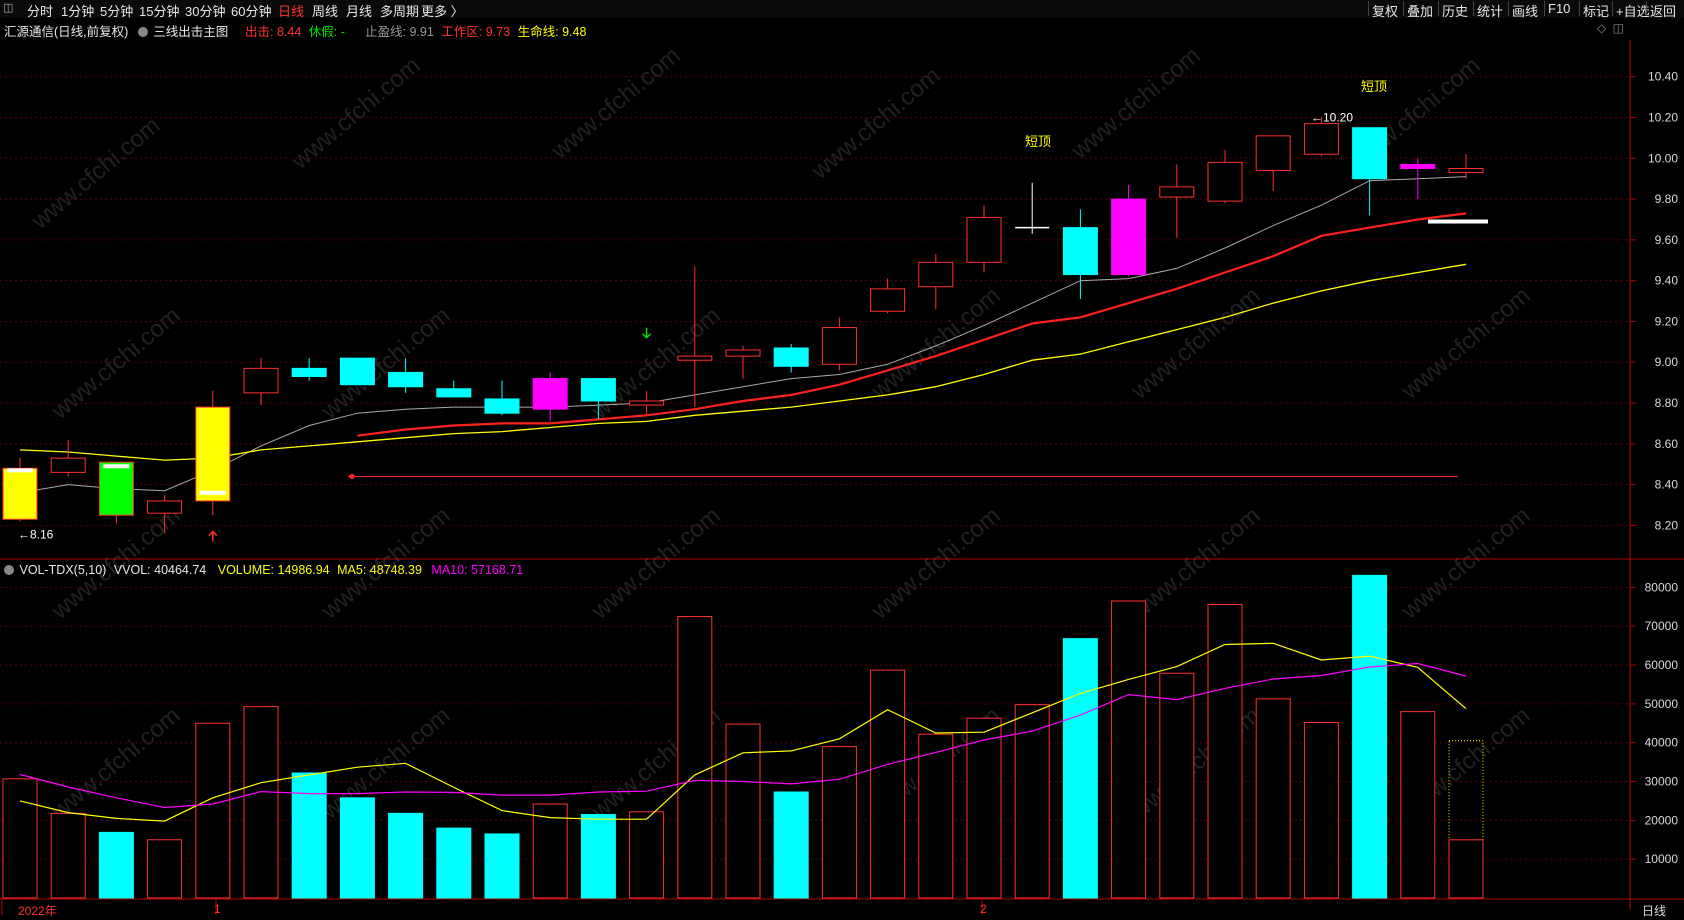 The image size is (1684, 920). I want to click on toolbar-button-2: 历史, so click(1455, 11).